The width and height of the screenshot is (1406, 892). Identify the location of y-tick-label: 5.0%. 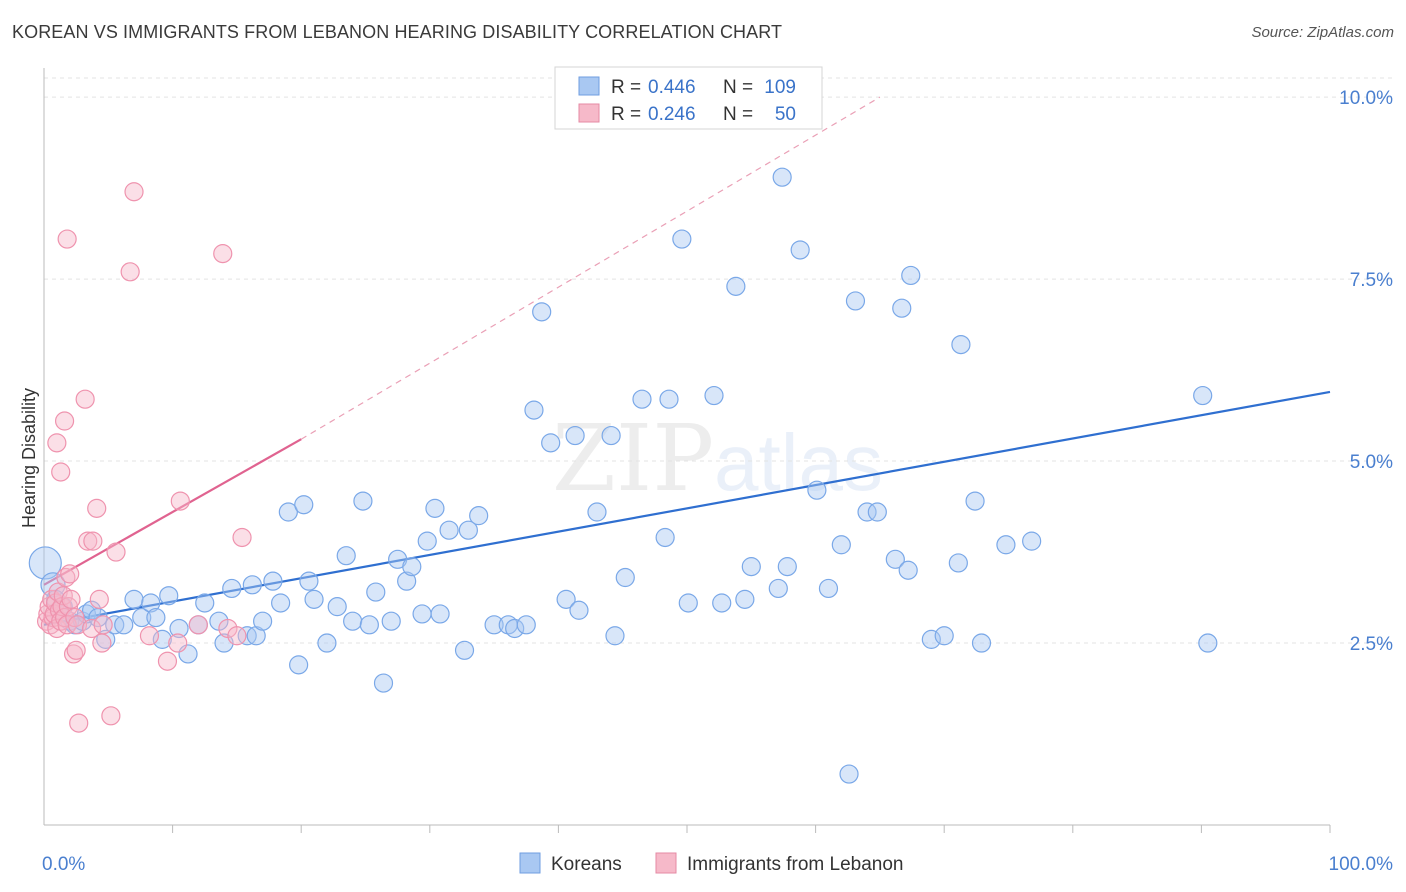
(1371, 462).